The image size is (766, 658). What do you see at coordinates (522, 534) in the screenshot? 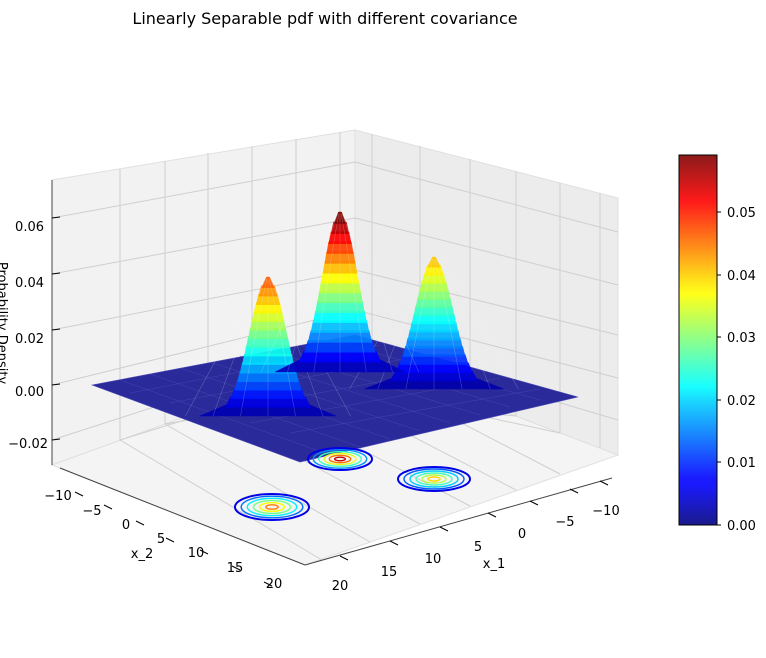
I see `x1-tick-label: 0` at bounding box center [522, 534].